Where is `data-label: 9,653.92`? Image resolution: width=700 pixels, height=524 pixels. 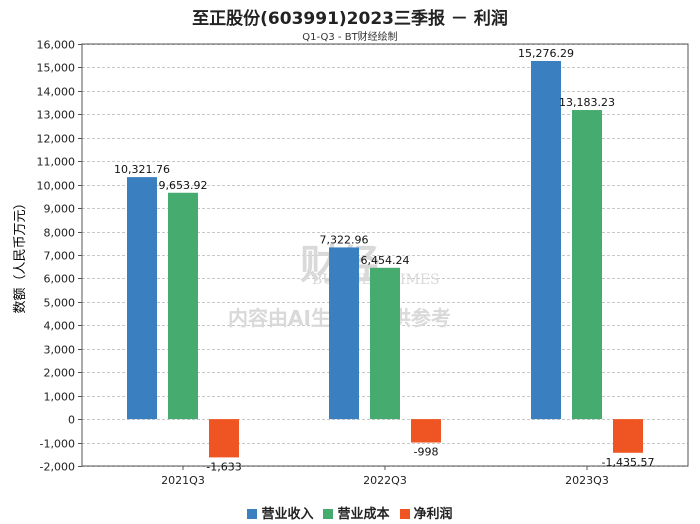
data-label: 9,653.92 is located at coordinates (183, 185).